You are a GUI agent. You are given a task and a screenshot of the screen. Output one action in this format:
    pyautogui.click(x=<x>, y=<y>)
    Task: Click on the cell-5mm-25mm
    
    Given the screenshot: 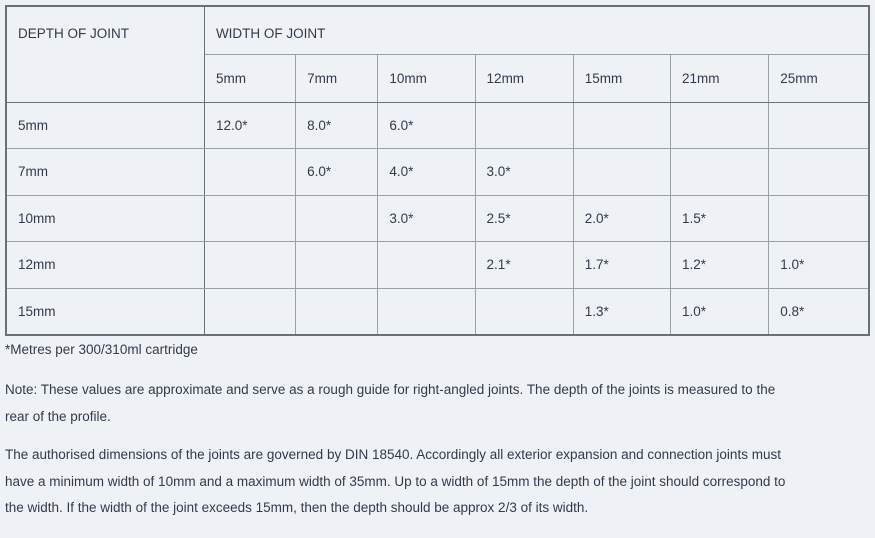 What is the action you would take?
    pyautogui.click(x=819, y=125)
    